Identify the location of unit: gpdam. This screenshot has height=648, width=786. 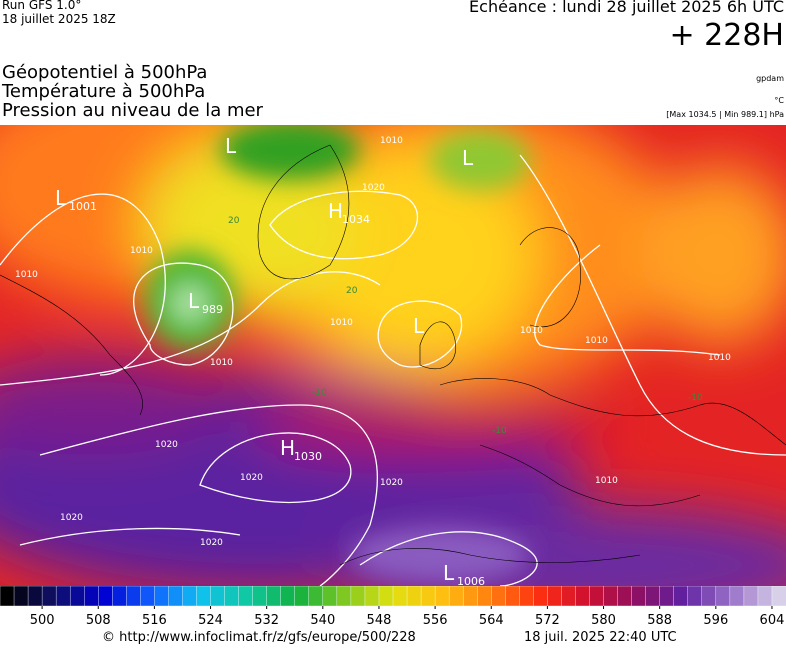
(770, 78).